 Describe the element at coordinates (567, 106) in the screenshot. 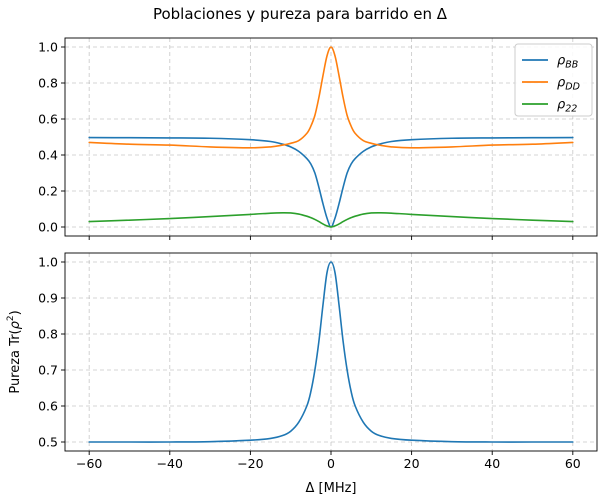

I see `legend-label-22: ρ22` at that location.